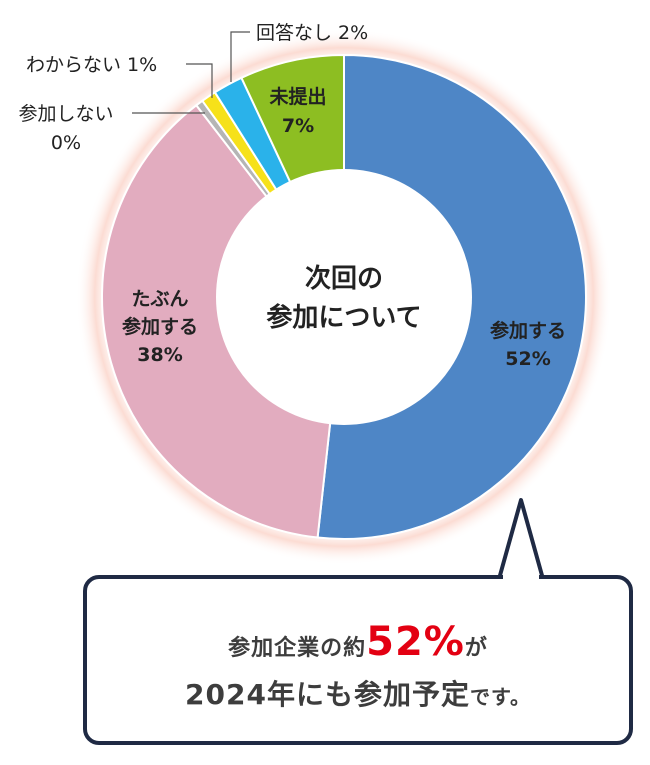 This screenshot has height=765, width=650. What do you see at coordinates (358, 666) in the screenshot?
I see `callout-text: 参加企業の約52%が 2024年にも参加予定です。` at bounding box center [358, 666].